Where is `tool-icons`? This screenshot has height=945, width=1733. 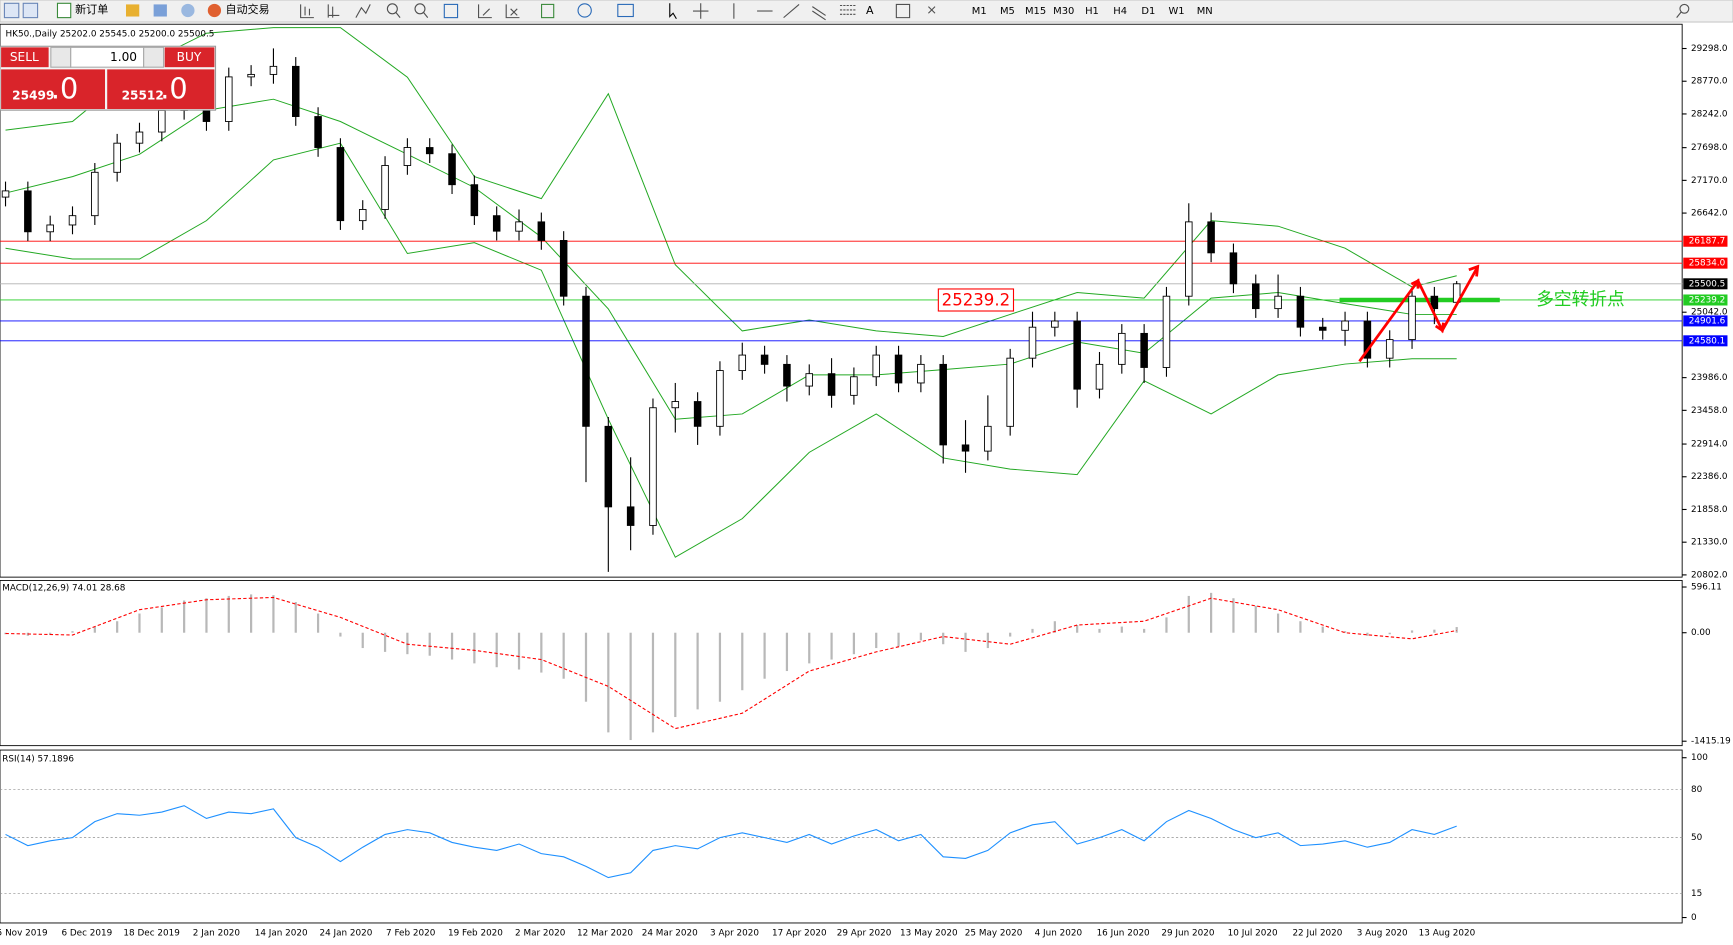
tool-icons is located at coordinates (995, 12).